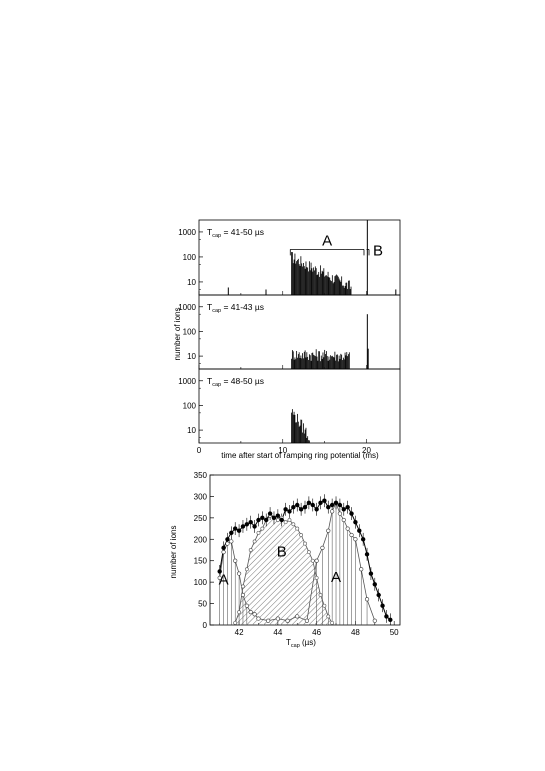 The height and width of the screenshot is (771, 545). What do you see at coordinates (191, 356) in the screenshot?
I see `y-tick-label: 10` at bounding box center [191, 356].